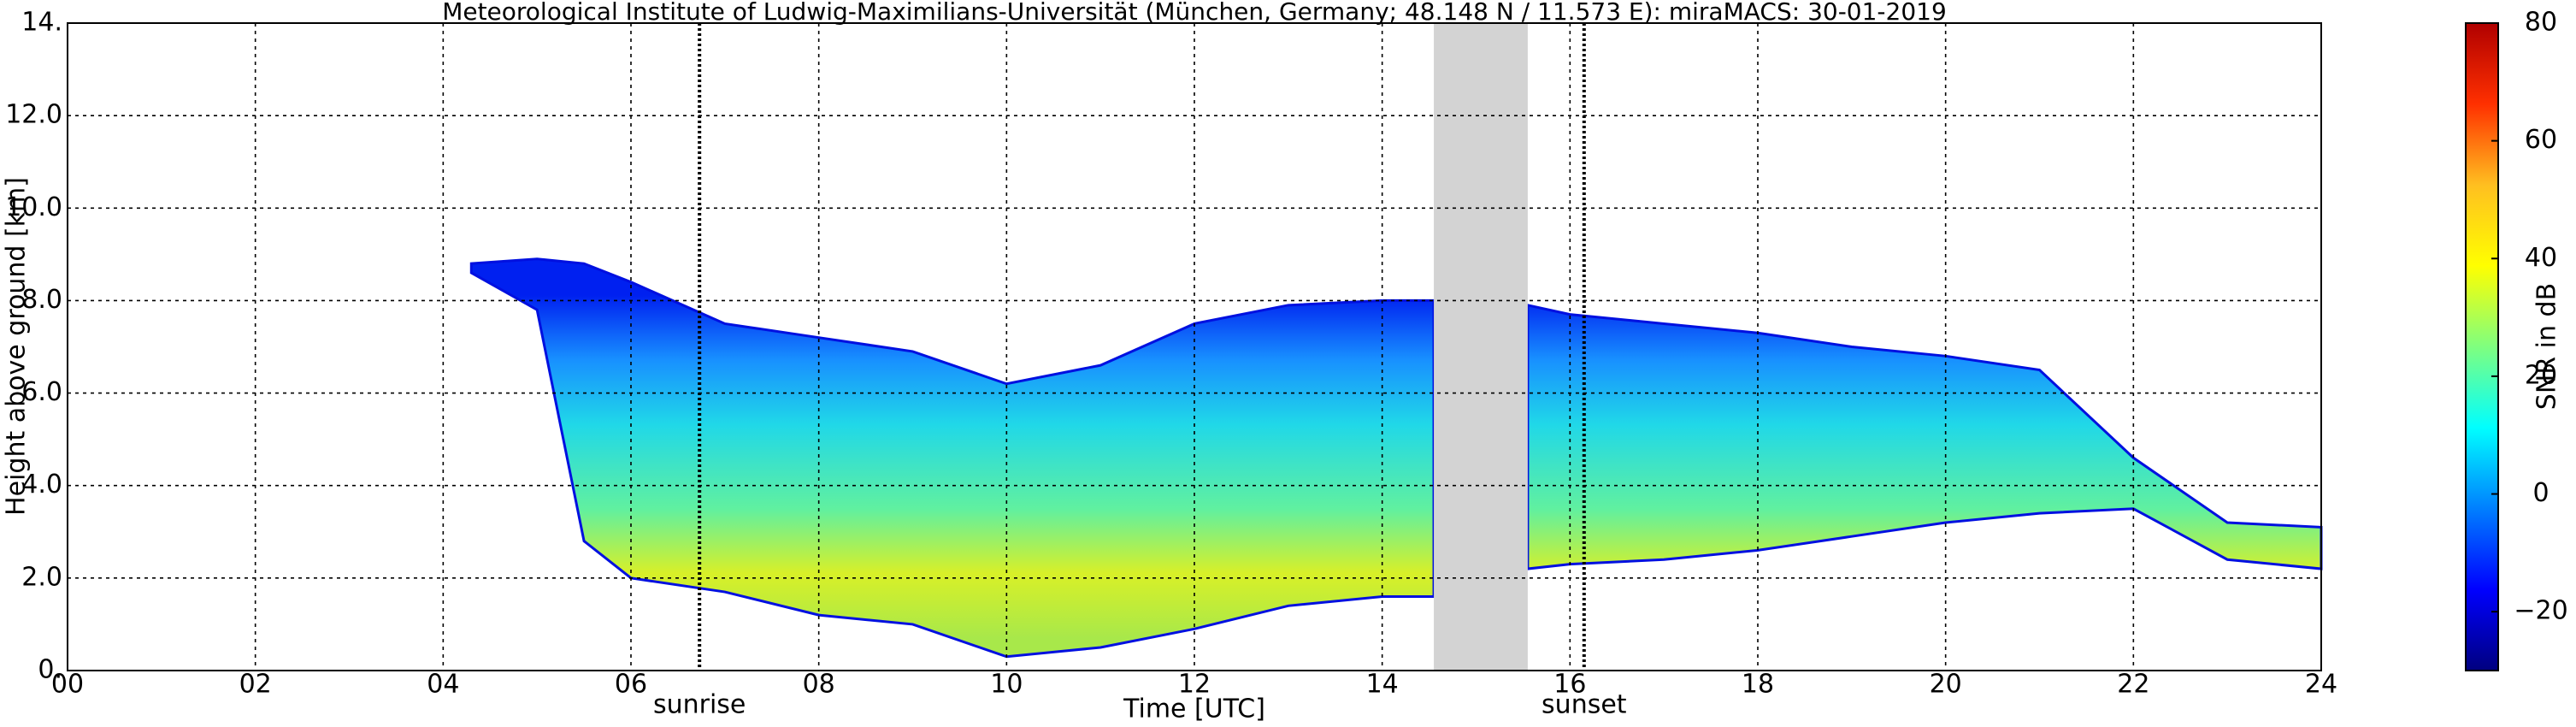 This screenshot has width=2576, height=727. I want to click on colorbar-tick-label: 0, so click(2540, 493).